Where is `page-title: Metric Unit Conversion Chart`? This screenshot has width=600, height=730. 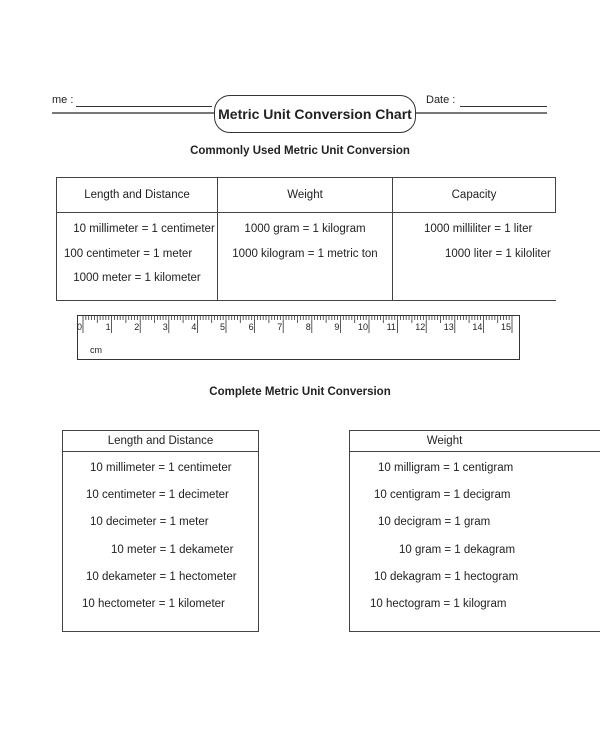
page-title: Metric Unit Conversion Chart is located at coordinates (315, 114).